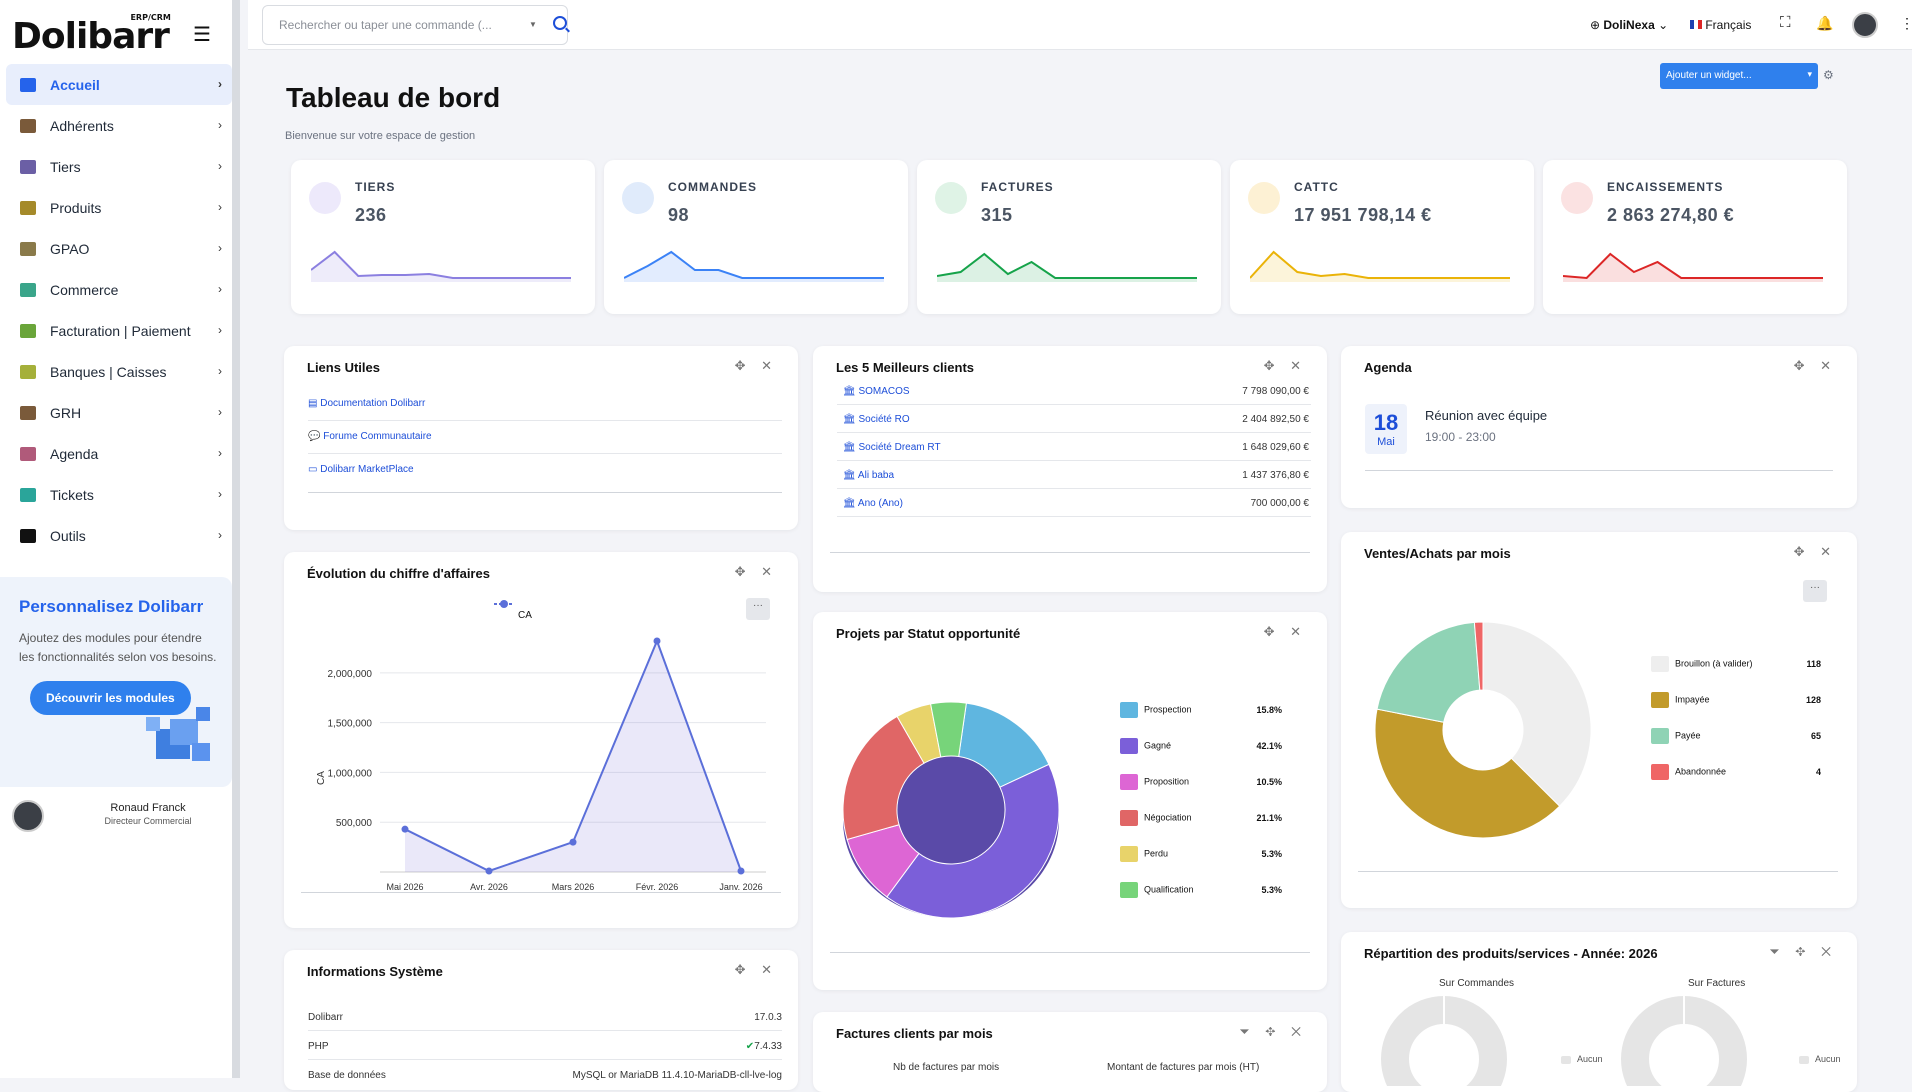 The height and width of the screenshot is (1092, 1912). I want to click on widget-title: Factures clients par mois, so click(914, 1033).